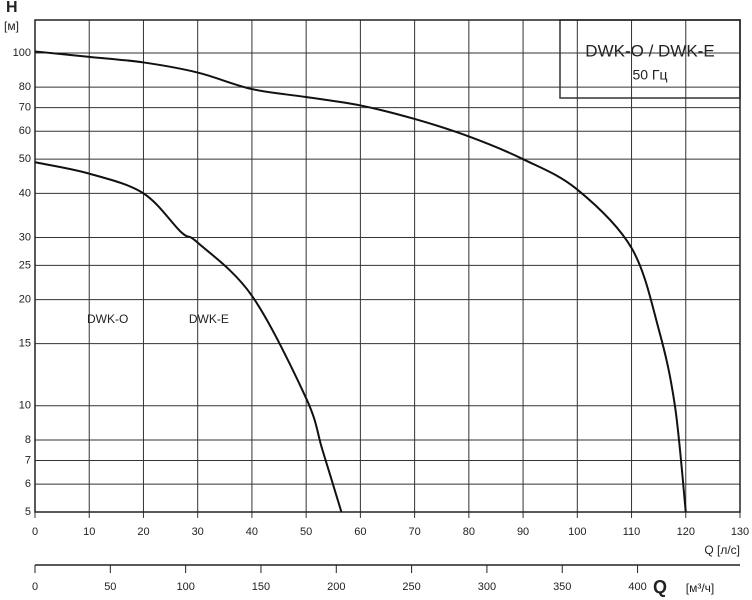 This screenshot has width=752, height=600. I want to click on y-tick-label: 15, so click(25, 344).